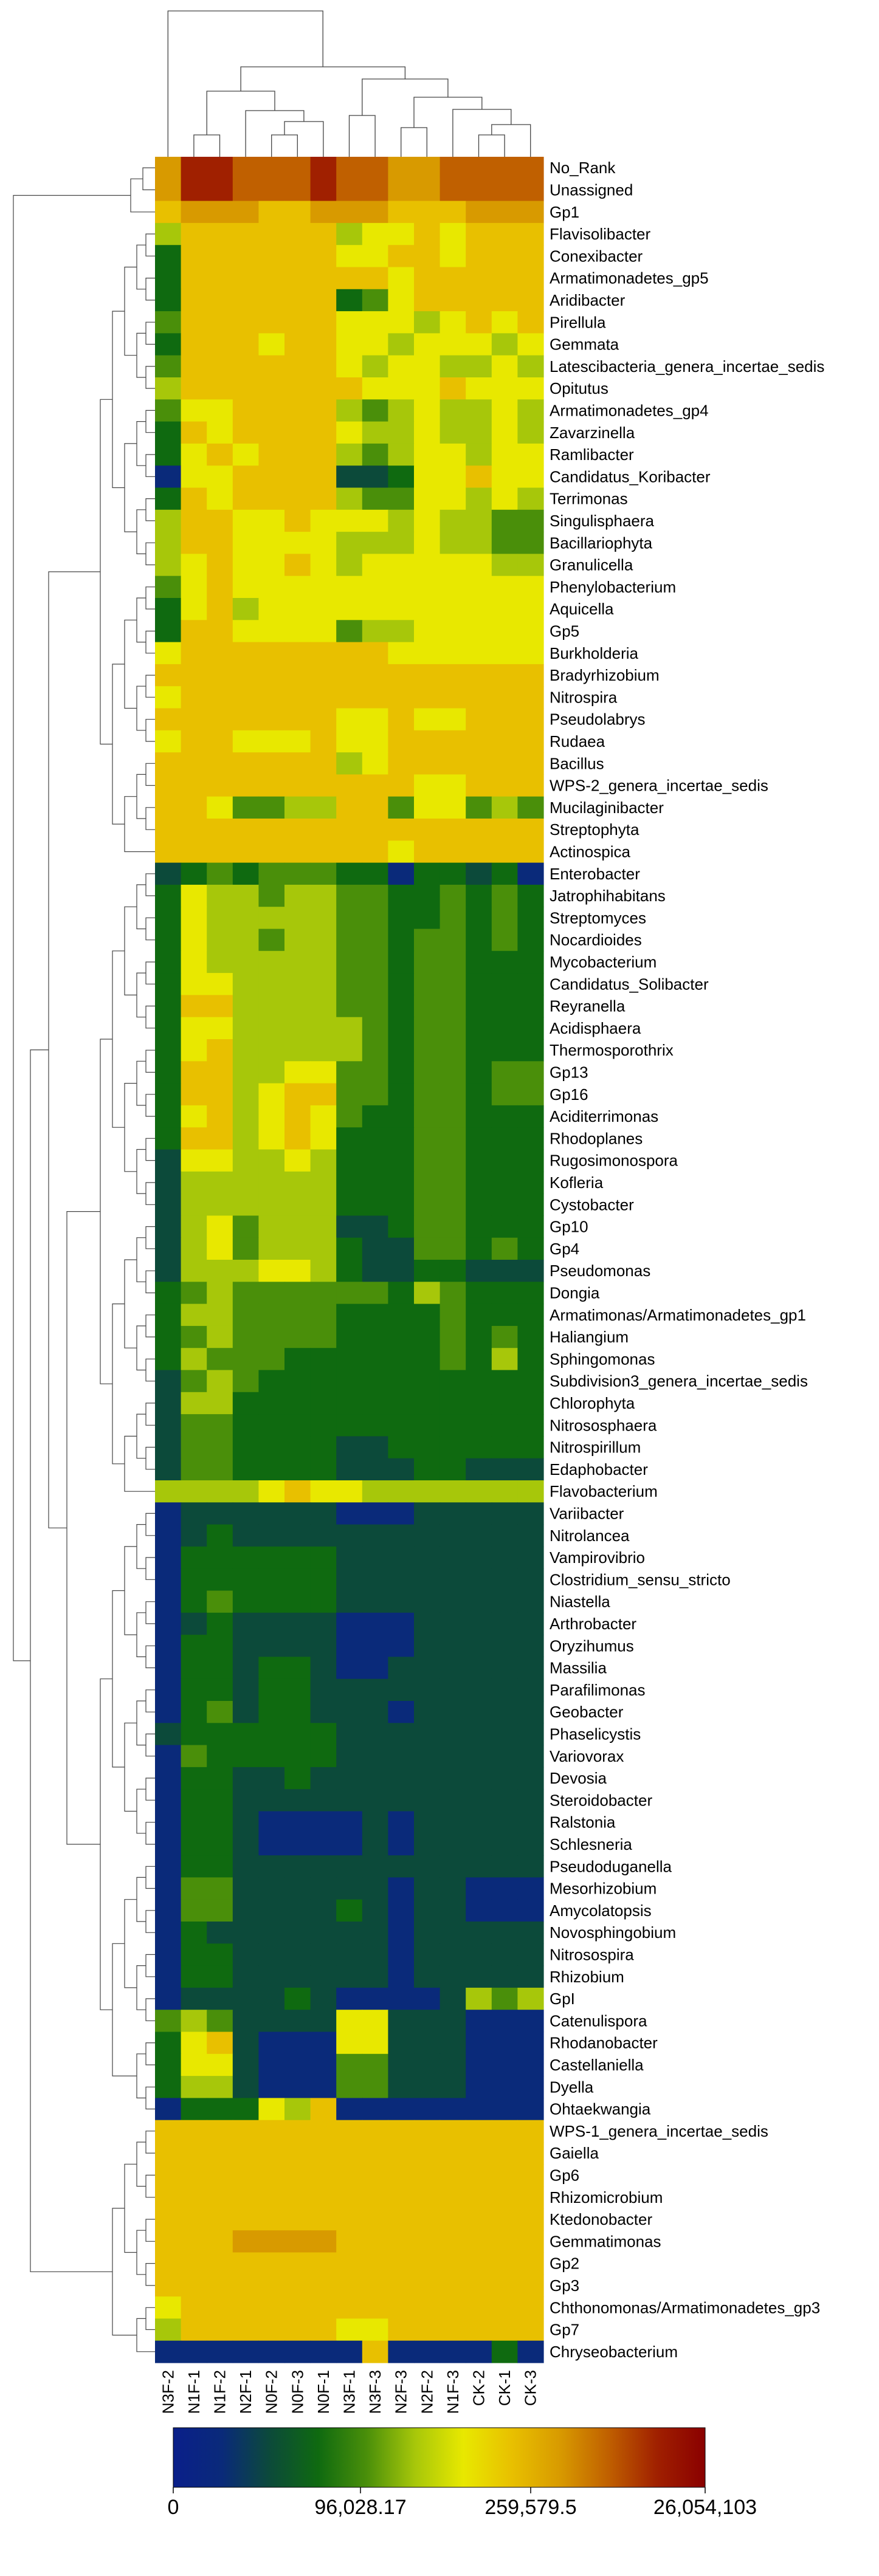 The width and height of the screenshot is (879, 2576). I want to click on row-label: Pirellula, so click(578, 322).